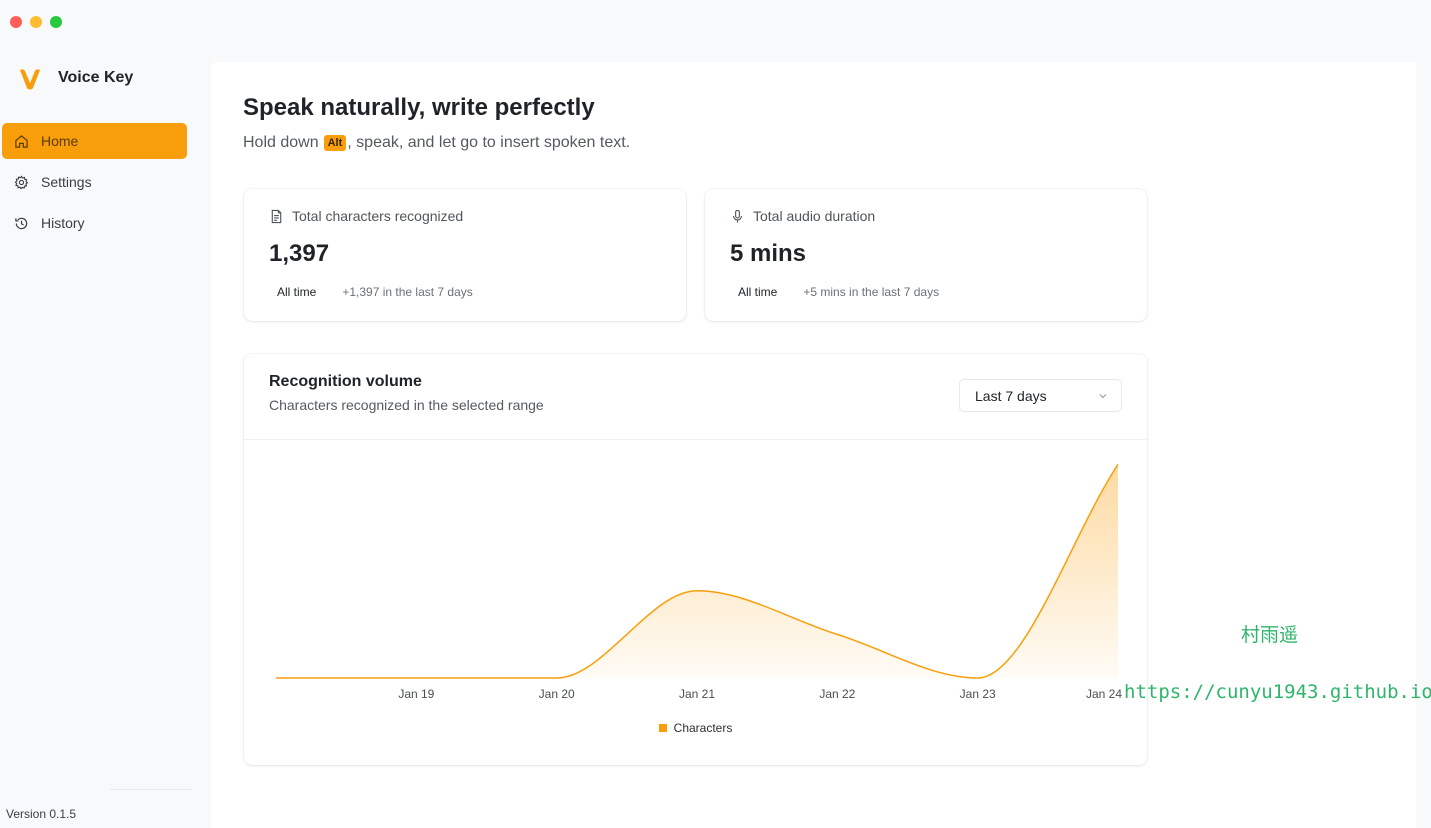 This screenshot has height=828, width=1431. I want to click on sidebar-nav: Home Settings History, so click(94, 184).